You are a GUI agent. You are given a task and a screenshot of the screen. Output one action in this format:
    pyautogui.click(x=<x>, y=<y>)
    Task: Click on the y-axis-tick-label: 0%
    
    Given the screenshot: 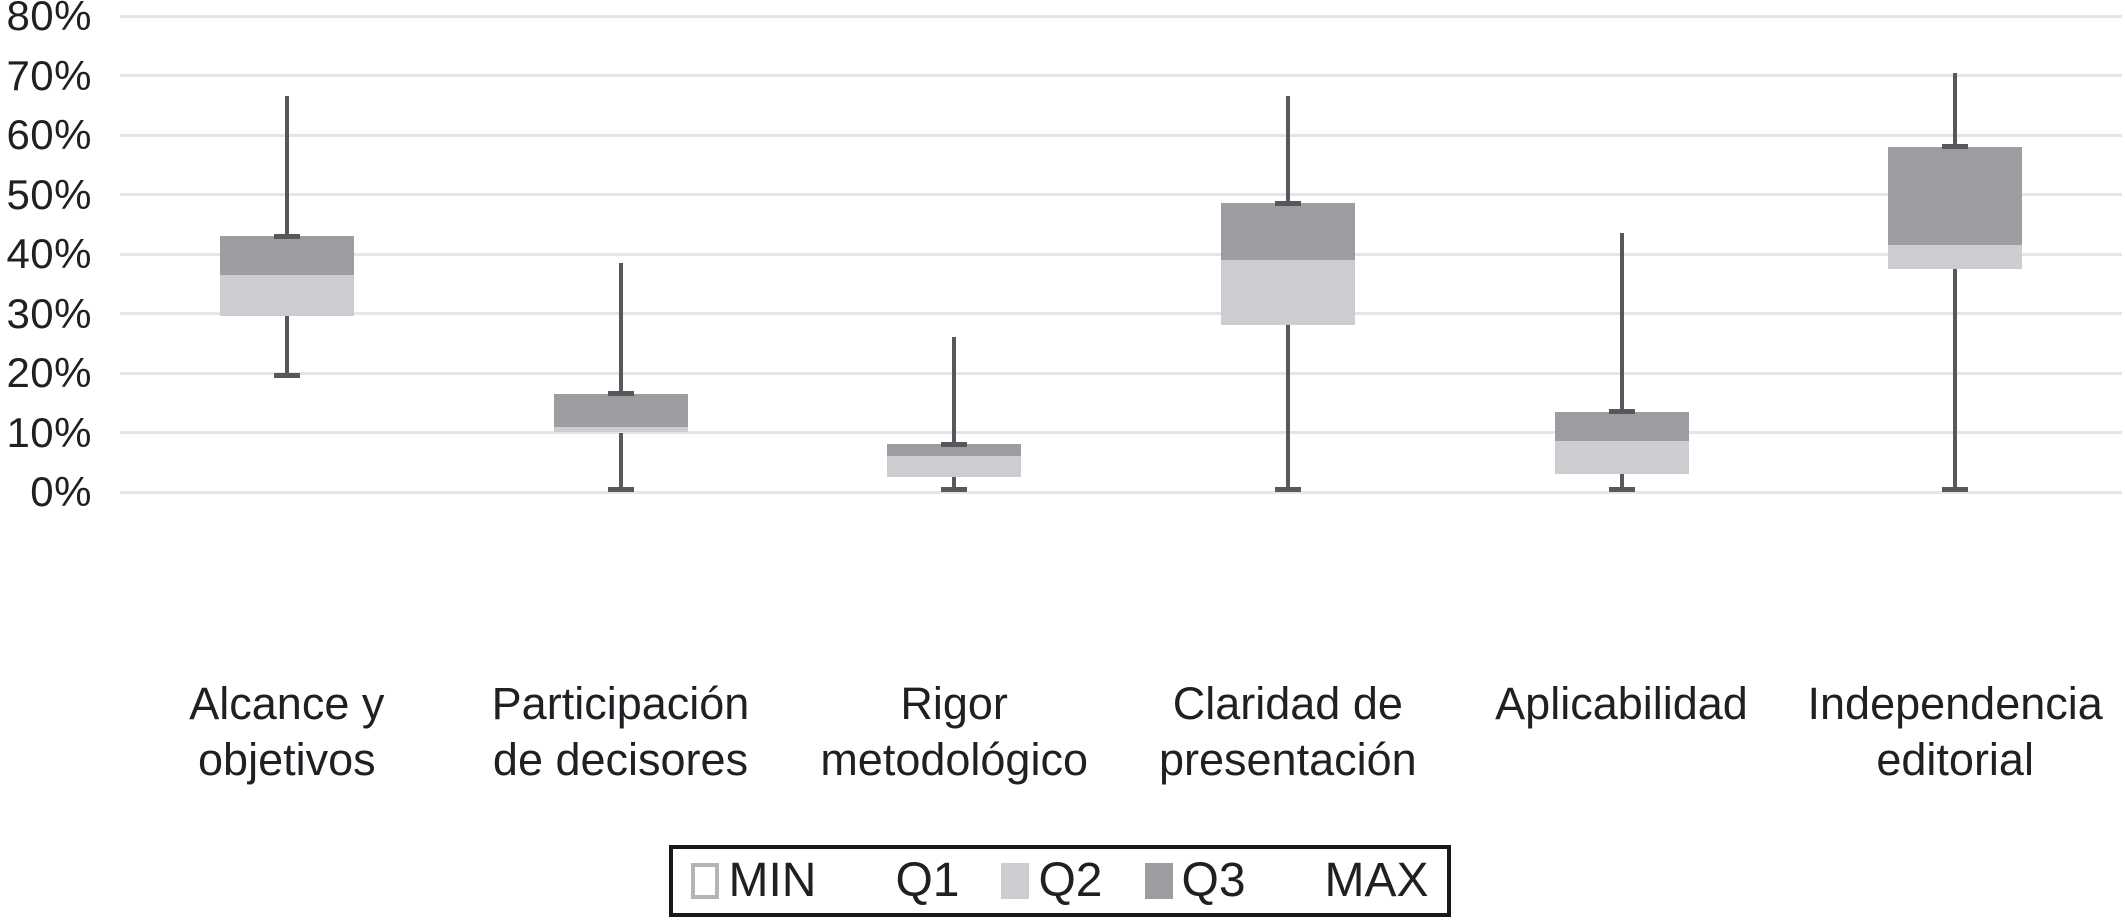 What is the action you would take?
    pyautogui.click(x=61, y=491)
    